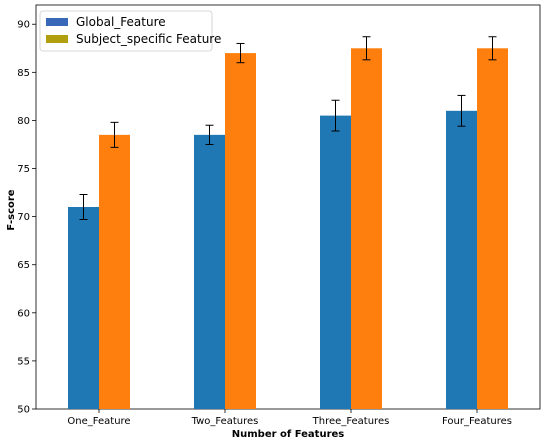 This screenshot has width=550, height=442. Describe the element at coordinates (288, 434) in the screenshot. I see `x-axis-label: Number of Features` at that location.